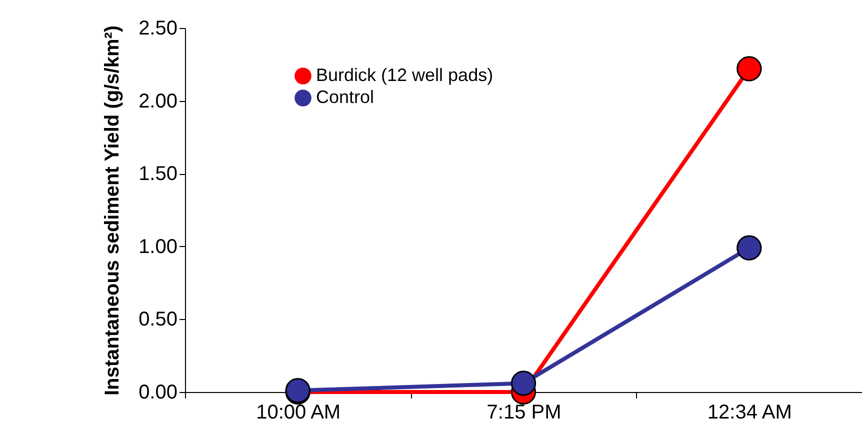 Image resolution: width=862 pixels, height=442 pixels. I want to click on y-tick-label: 0.50, so click(158, 319).